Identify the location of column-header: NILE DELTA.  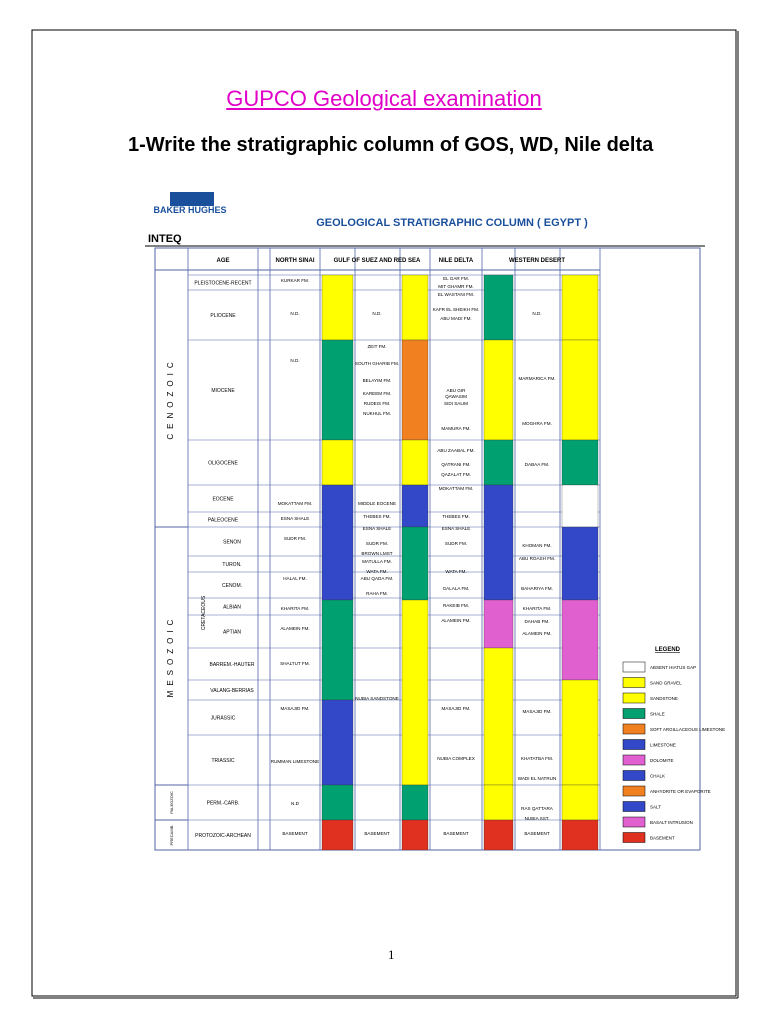
(456, 261).